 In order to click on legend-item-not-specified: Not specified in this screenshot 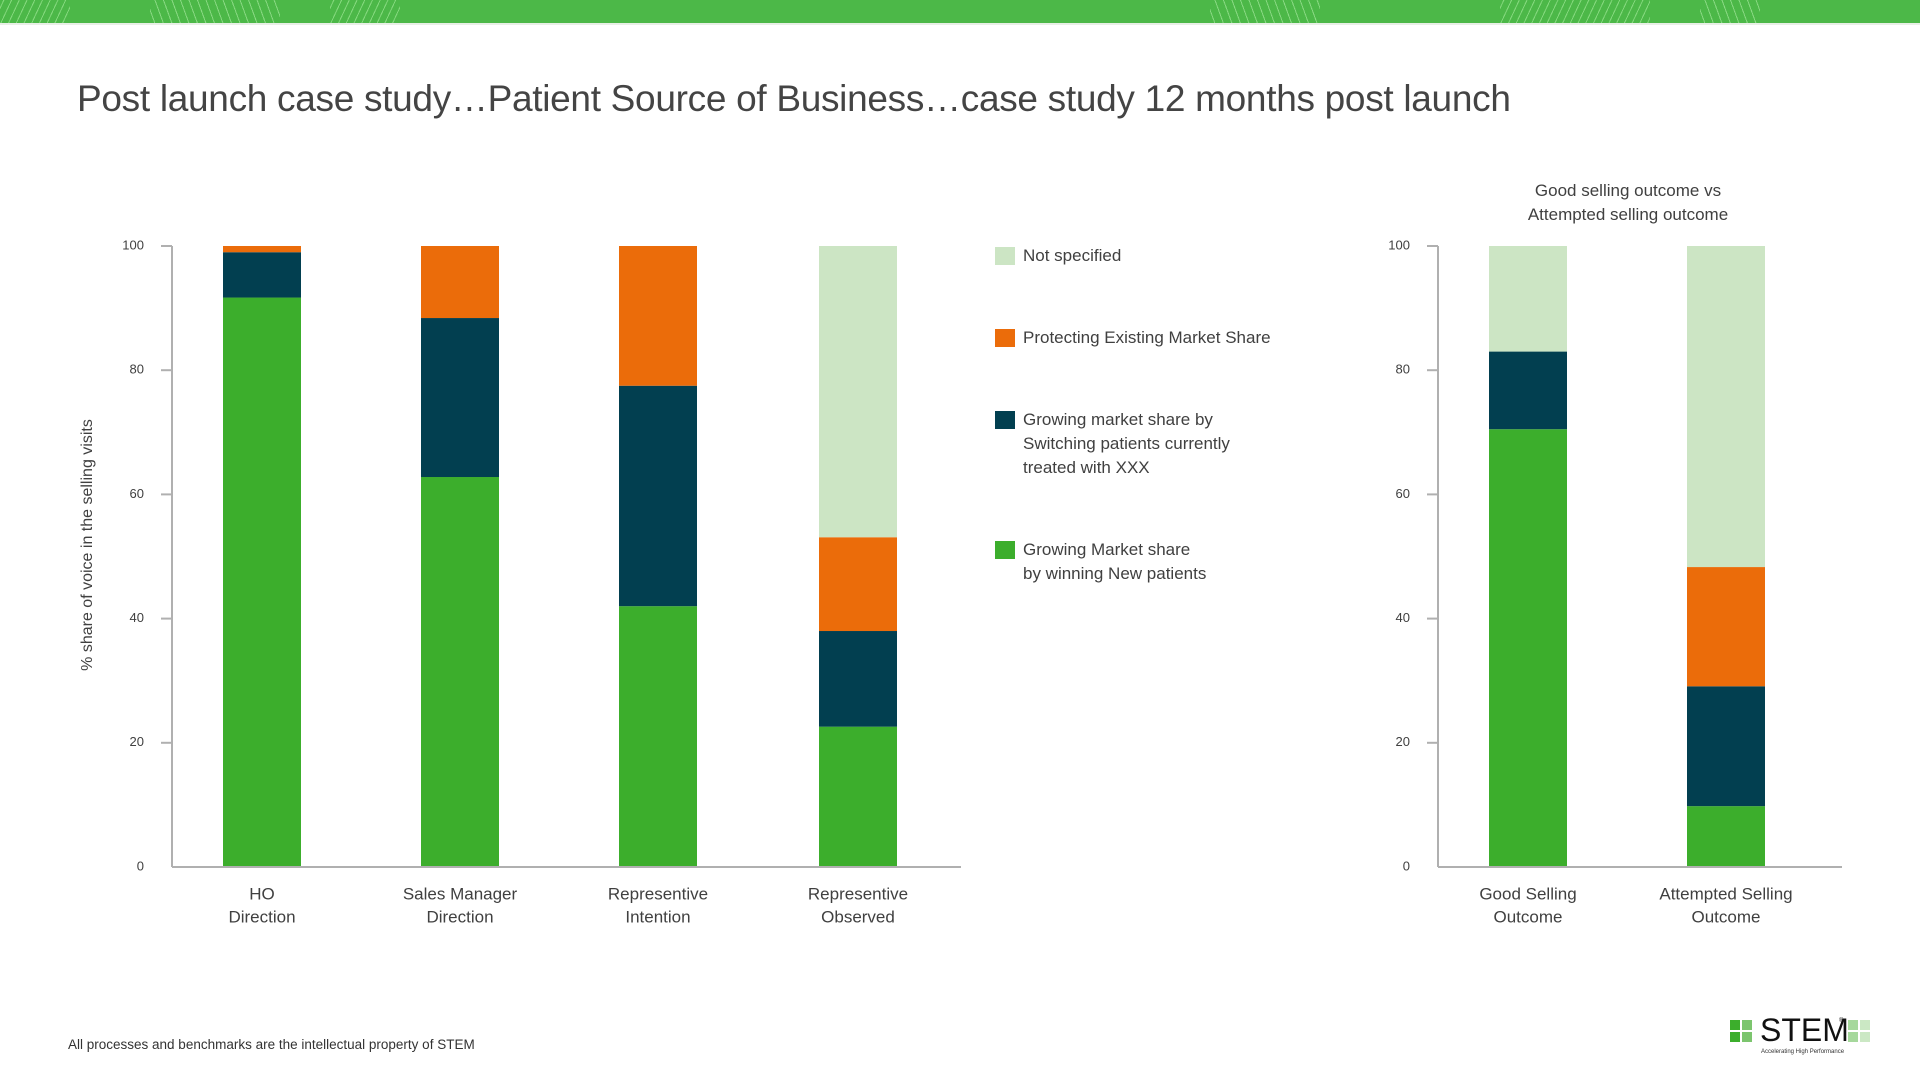, I will do `click(1058, 256)`.